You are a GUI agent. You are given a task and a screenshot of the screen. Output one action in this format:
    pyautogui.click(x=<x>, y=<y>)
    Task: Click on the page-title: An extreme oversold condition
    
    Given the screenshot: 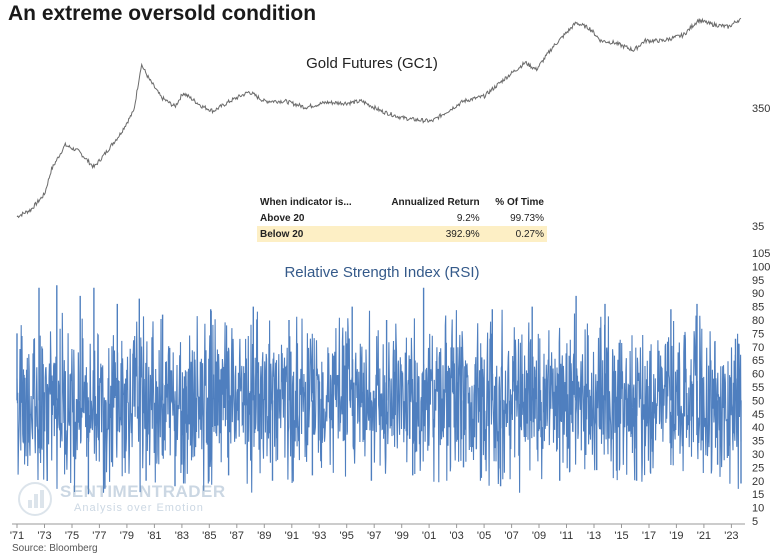 What is the action you would take?
    pyautogui.click(x=162, y=13)
    